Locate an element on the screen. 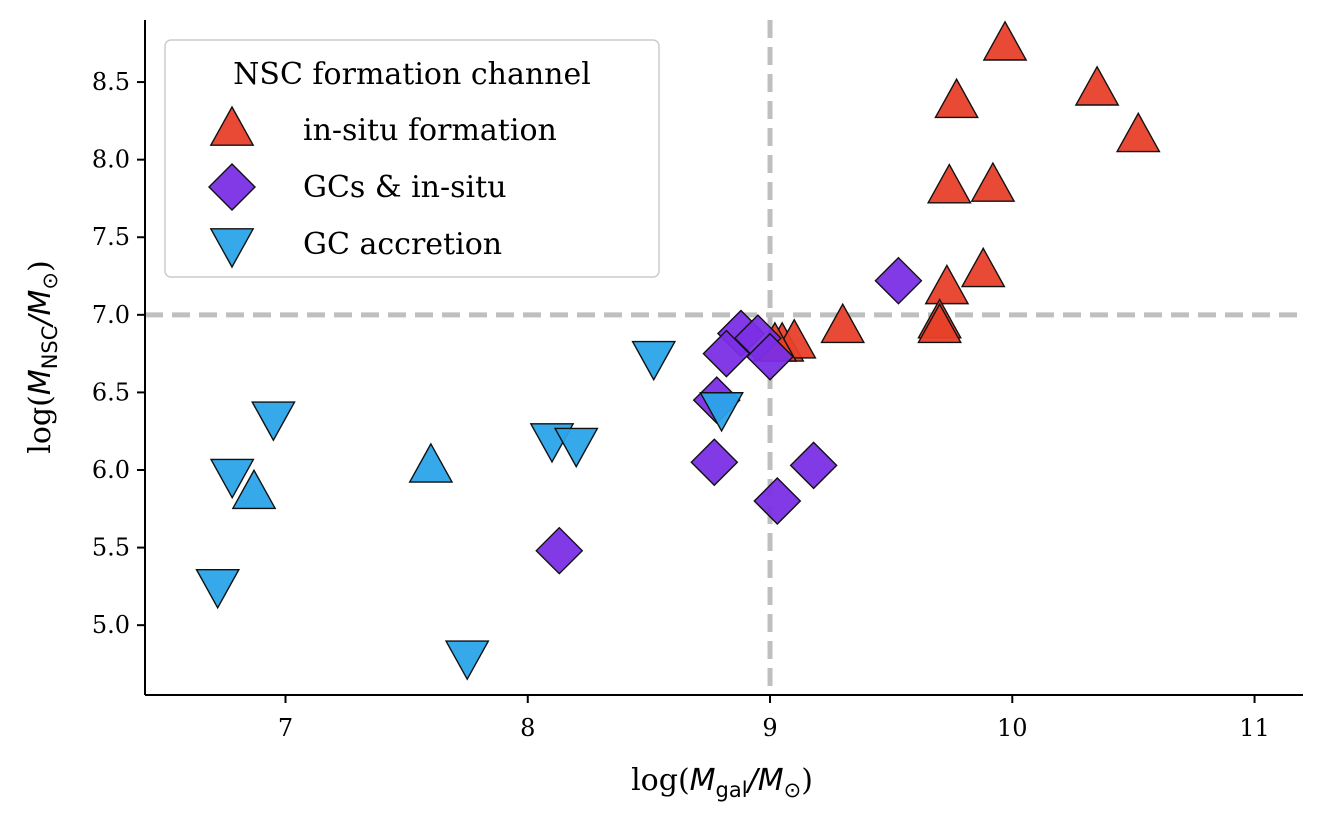 The image size is (1324, 824). x-tick-label: 8 is located at coordinates (527, 728).